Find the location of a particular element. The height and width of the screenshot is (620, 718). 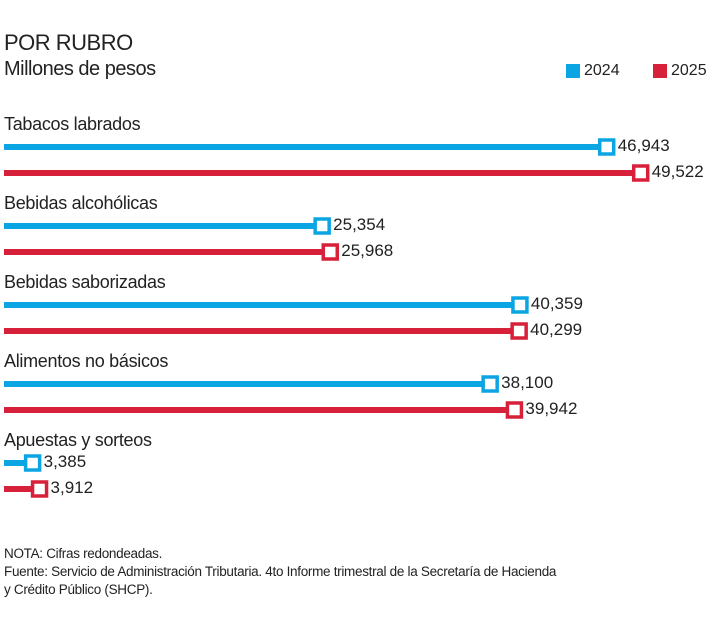

category-label: Bebidas saborizadas is located at coordinates (85, 282).